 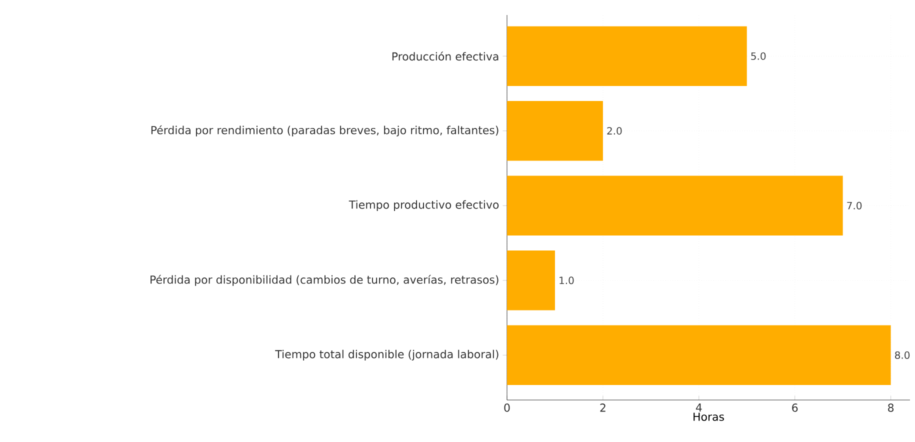 What do you see at coordinates (902, 355) in the screenshot?
I see `data-label: 8.0` at bounding box center [902, 355].